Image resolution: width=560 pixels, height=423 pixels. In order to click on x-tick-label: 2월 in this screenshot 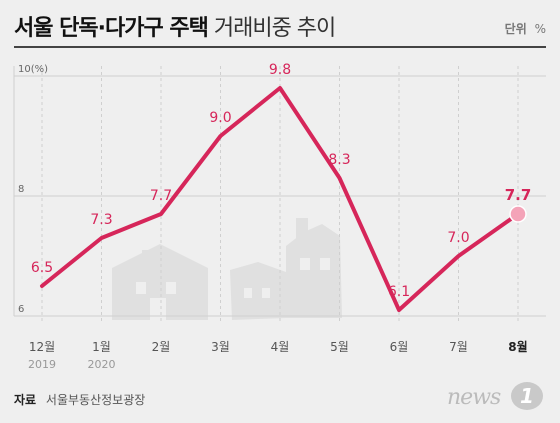, I will do `click(161, 347)`.